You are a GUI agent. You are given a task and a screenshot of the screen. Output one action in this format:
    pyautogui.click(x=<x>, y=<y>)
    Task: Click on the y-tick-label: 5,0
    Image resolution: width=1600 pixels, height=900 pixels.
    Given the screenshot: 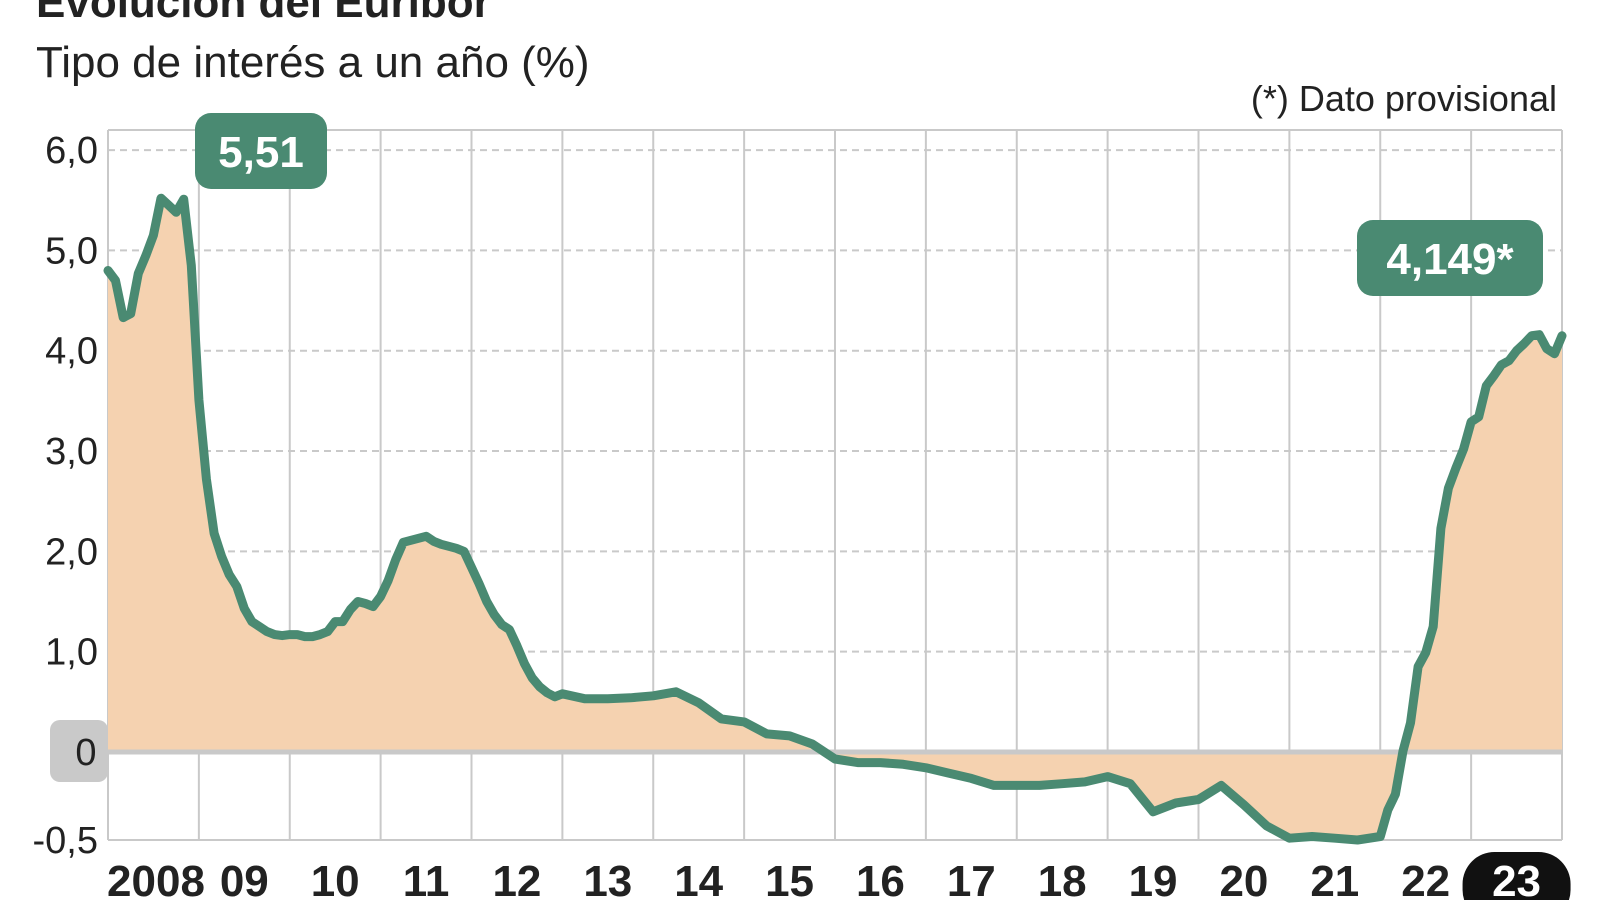 What is the action you would take?
    pyautogui.click(x=71, y=251)
    